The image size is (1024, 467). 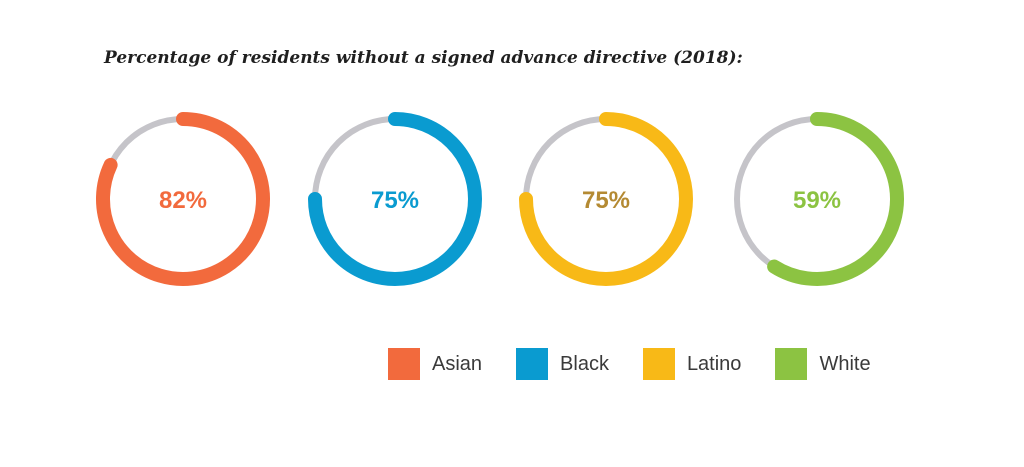 I want to click on percent-label-white: 59%, so click(x=817, y=200).